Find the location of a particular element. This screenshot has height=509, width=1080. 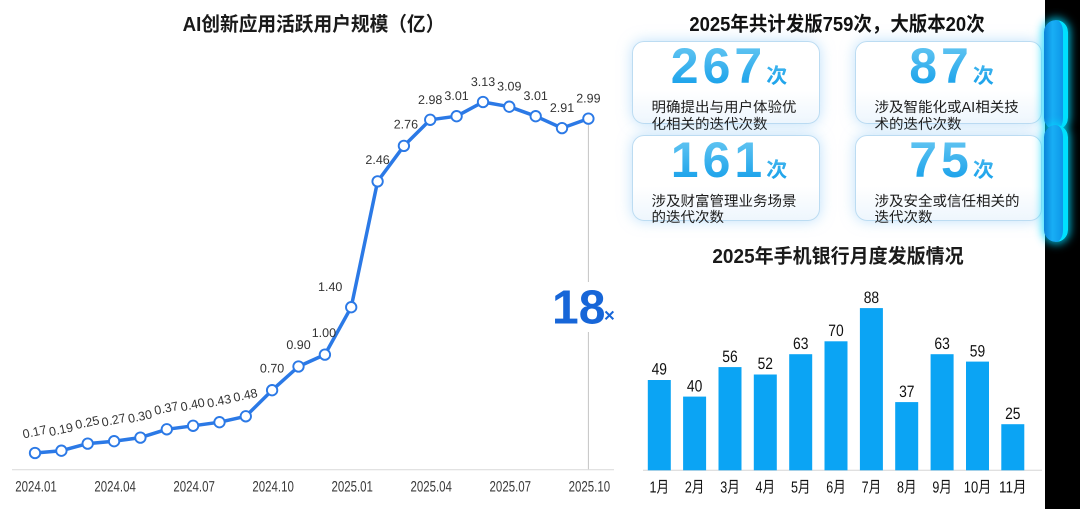

svg-text: 88 is located at coordinates (871, 298).